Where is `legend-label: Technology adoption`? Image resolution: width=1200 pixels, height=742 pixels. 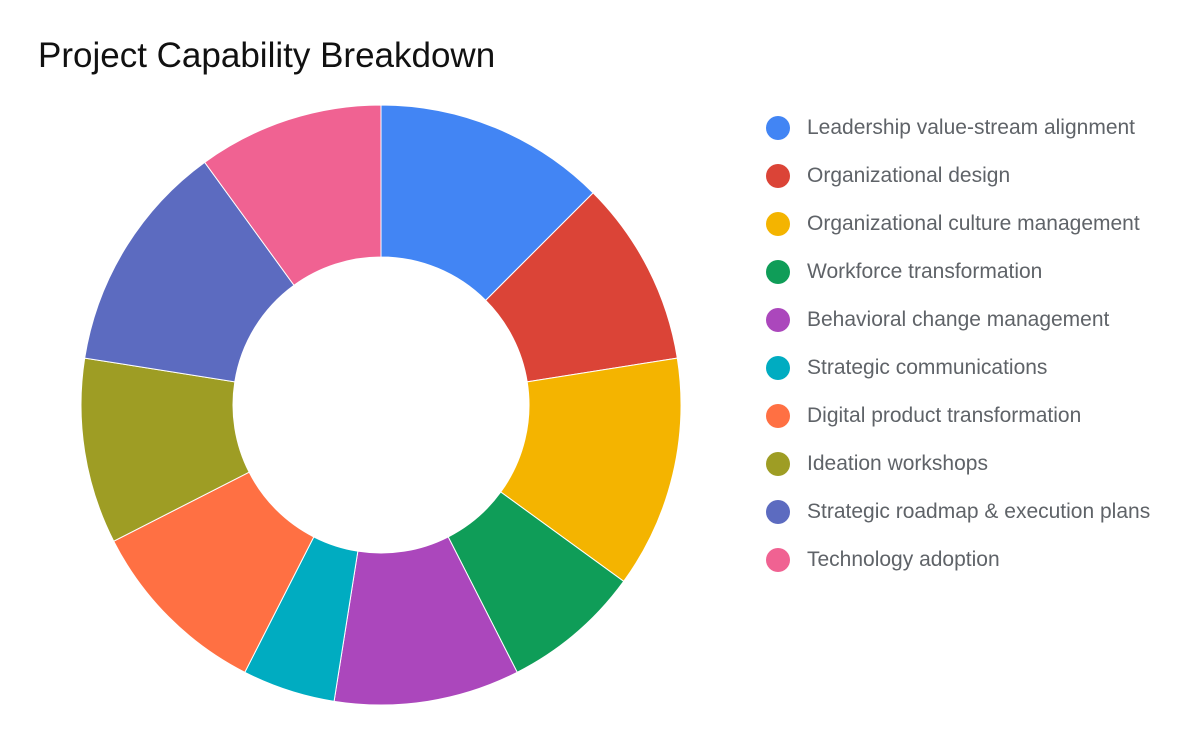 legend-label: Technology adoption is located at coordinates (903, 559).